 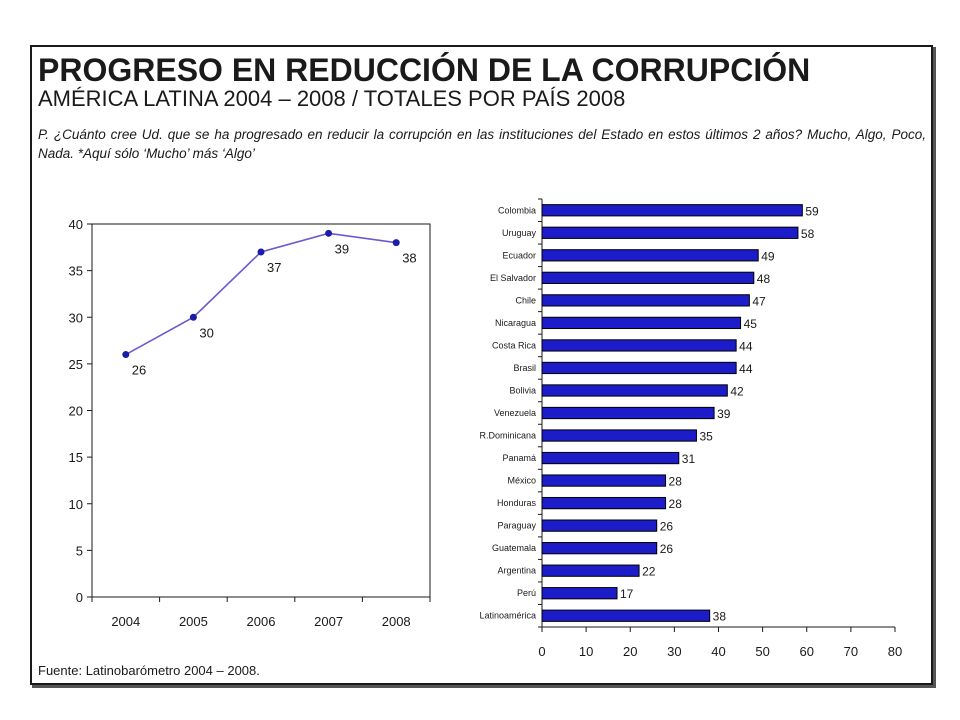 What do you see at coordinates (516, 571) in the screenshot?
I see `bar-category-label: Argentina` at bounding box center [516, 571].